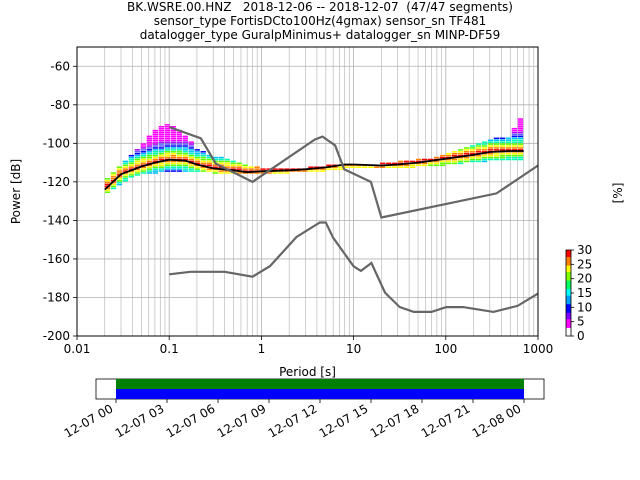 This screenshot has width=640, height=480. I want to click on colorbar-tick-label: 25, so click(584, 264).